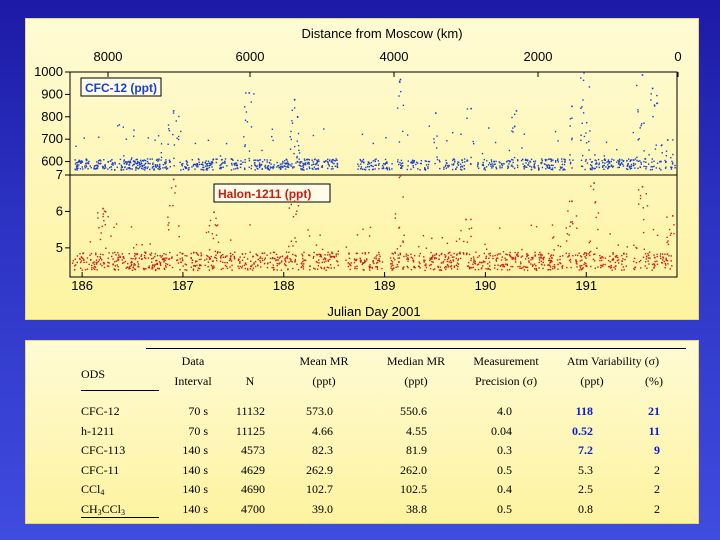  What do you see at coordinates (416, 450) in the screenshot?
I see `cell-median: 81.9` at bounding box center [416, 450].